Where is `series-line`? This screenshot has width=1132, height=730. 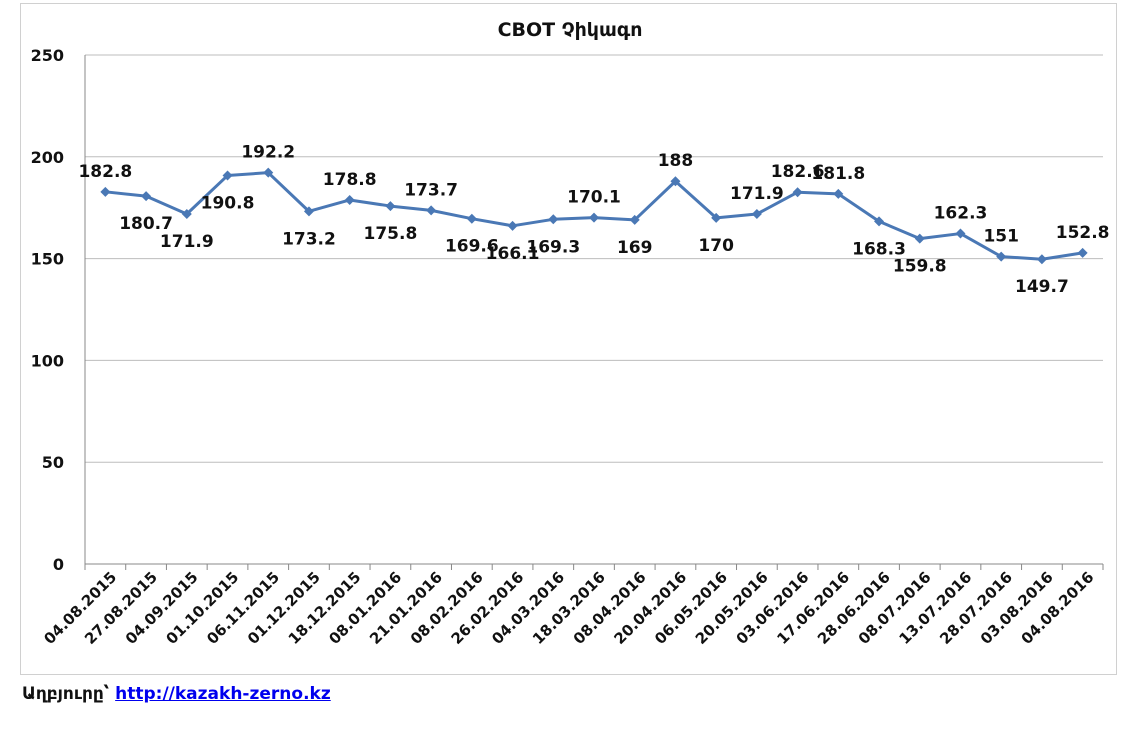 series-line is located at coordinates (594, 216).